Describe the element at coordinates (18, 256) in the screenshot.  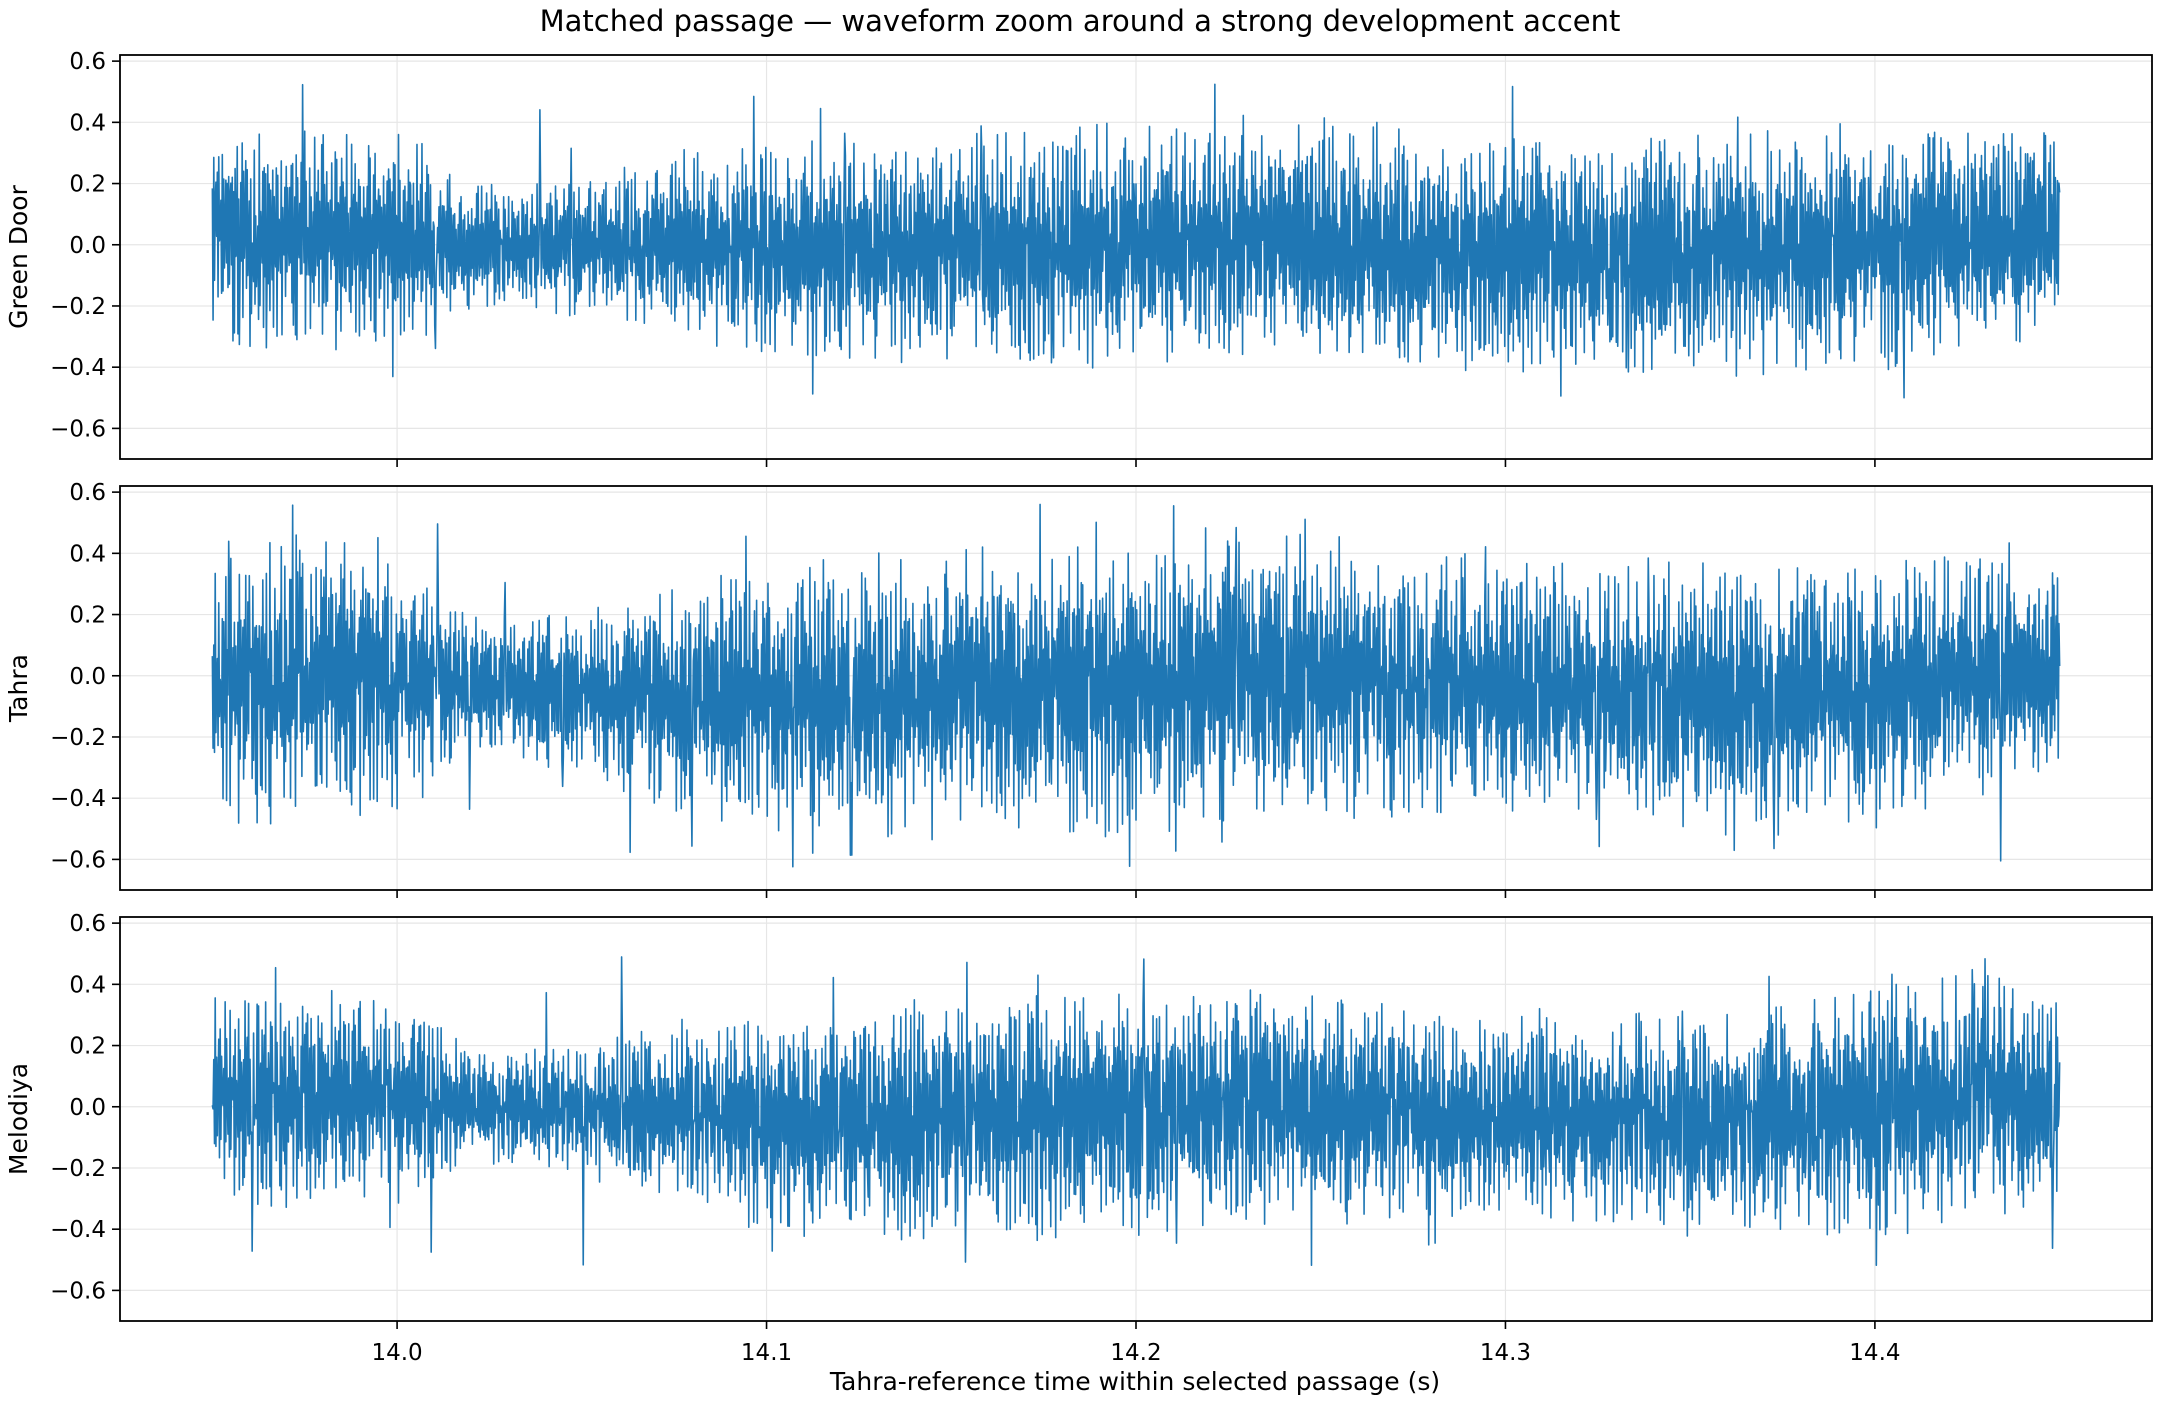
I see `y-axis-label: Green Door` at that location.